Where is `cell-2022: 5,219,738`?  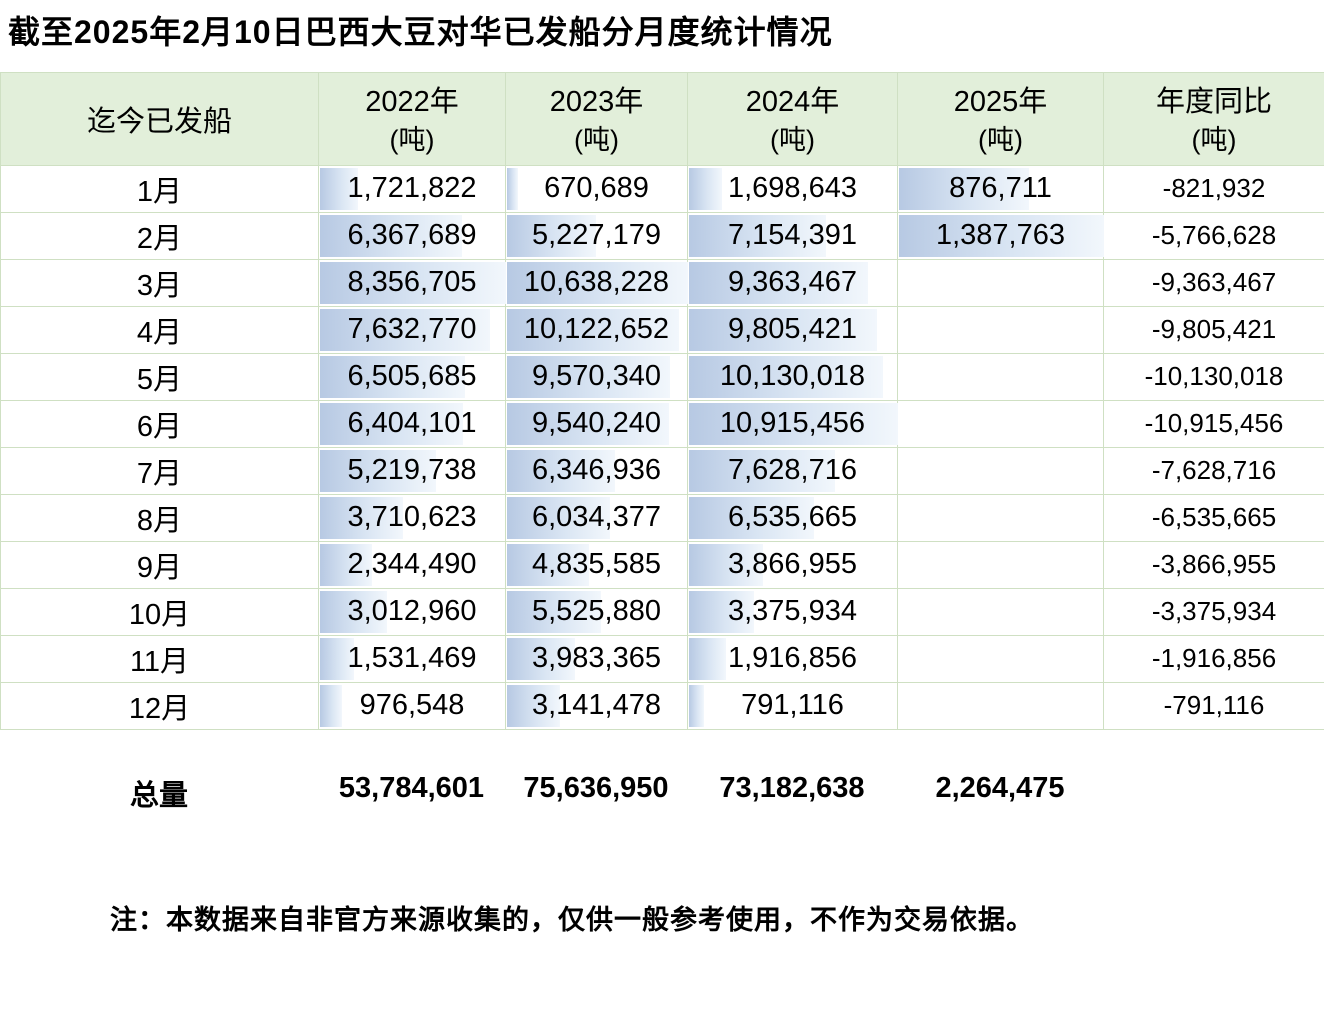
cell-2022: 5,219,738 is located at coordinates (412, 470).